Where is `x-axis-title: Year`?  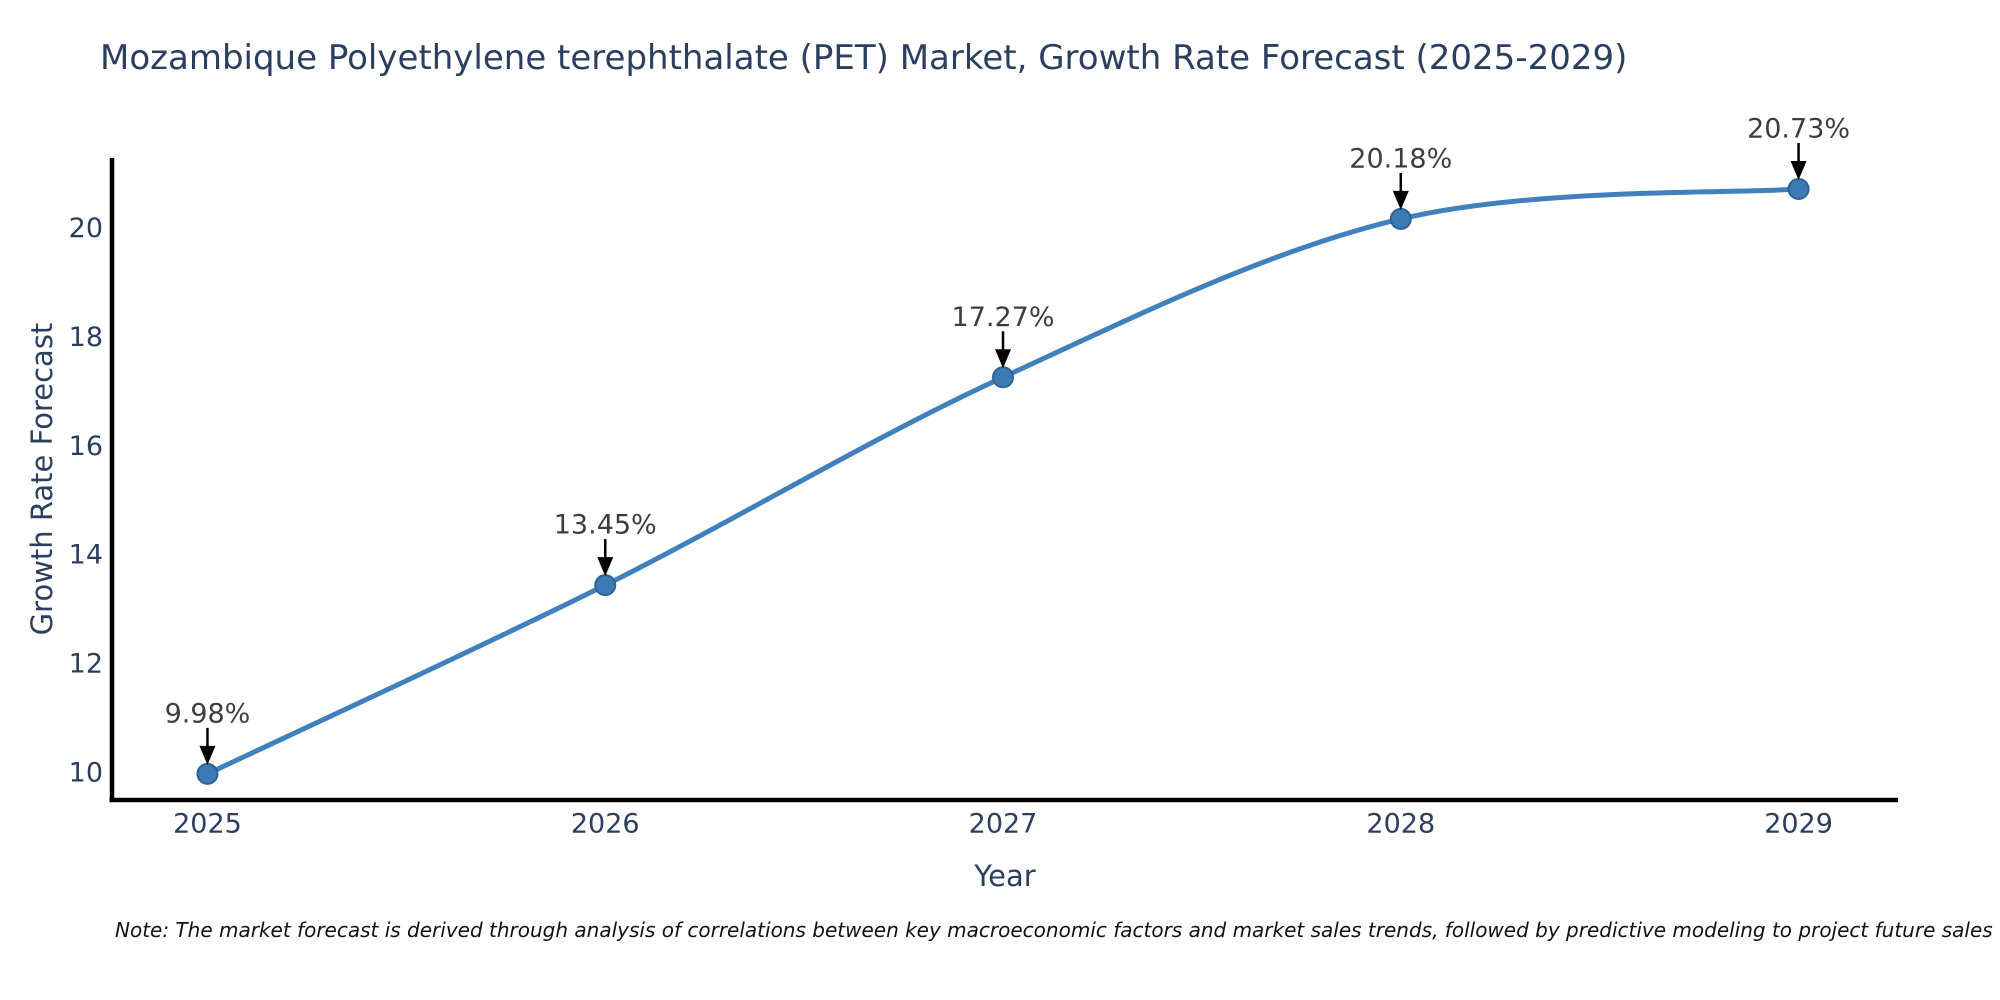
x-axis-title: Year is located at coordinates (1004, 876).